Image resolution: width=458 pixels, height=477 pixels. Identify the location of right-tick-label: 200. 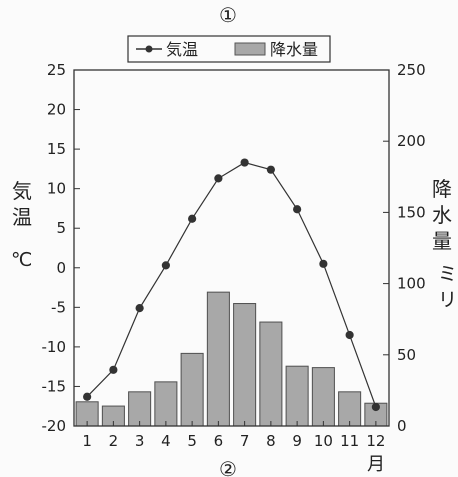
(411, 141).